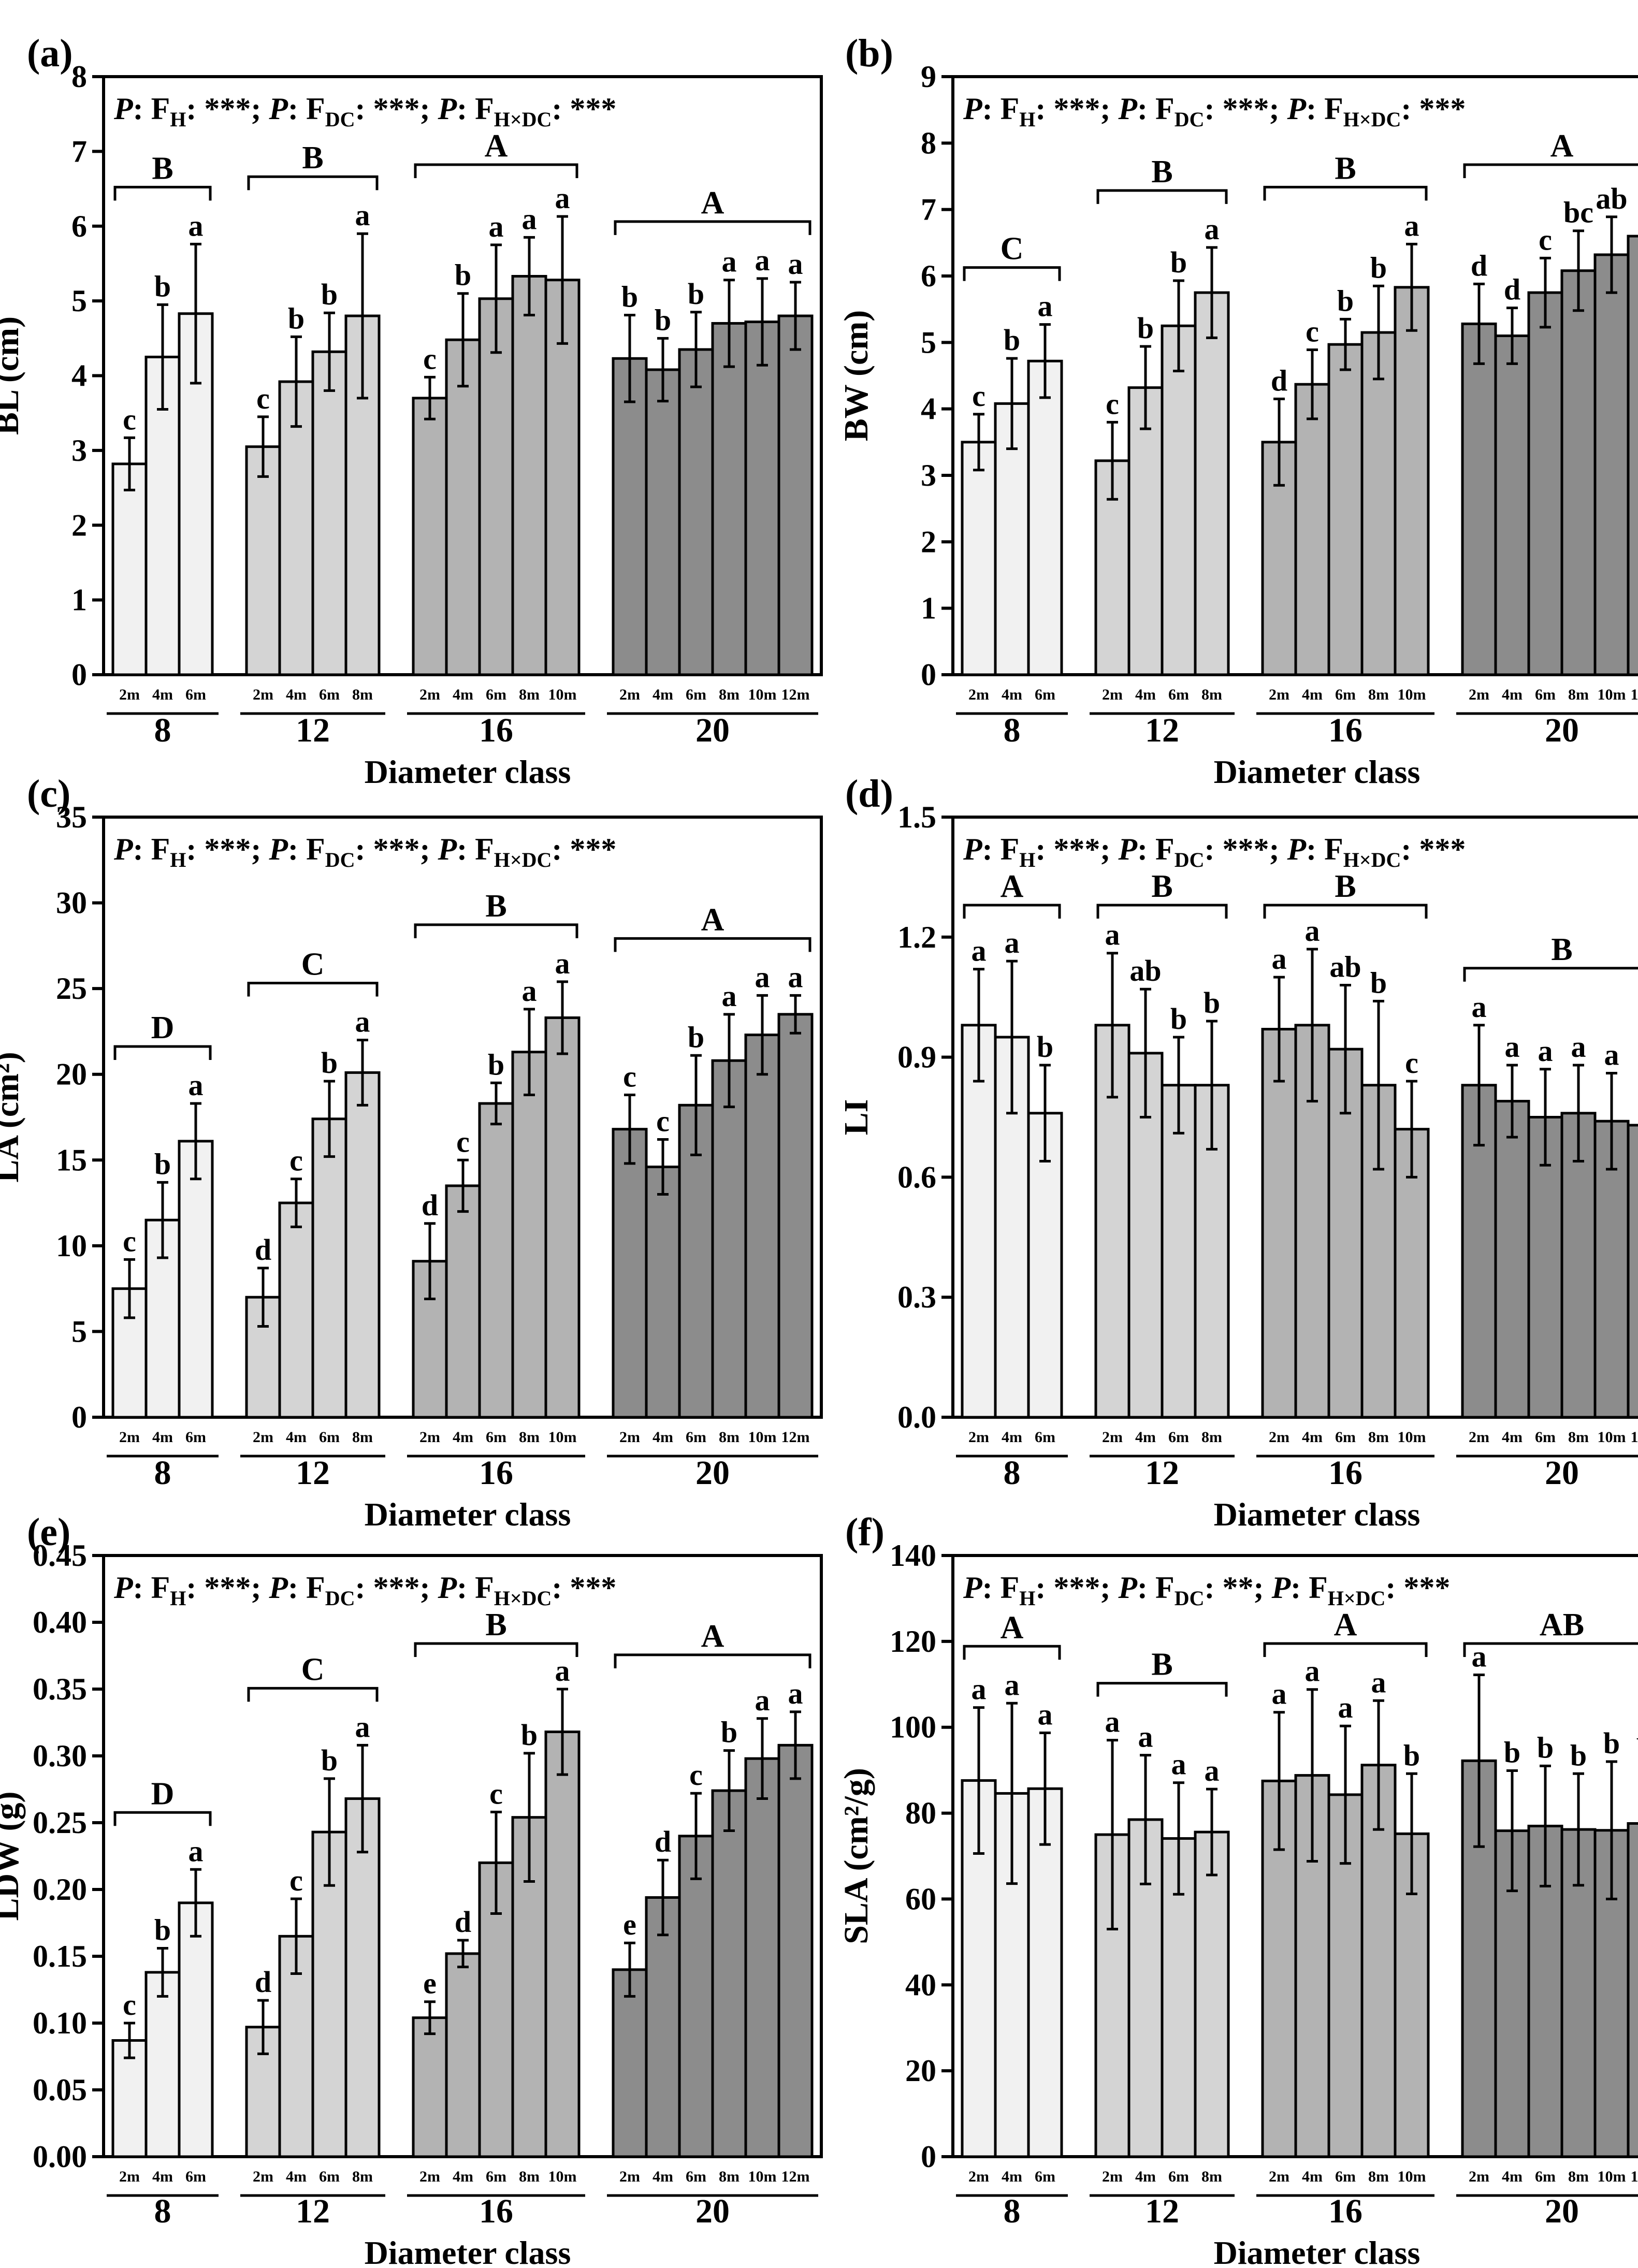  Describe the element at coordinates (60, 1889) in the screenshot. I see `y-tick-label: 0.20` at that location.